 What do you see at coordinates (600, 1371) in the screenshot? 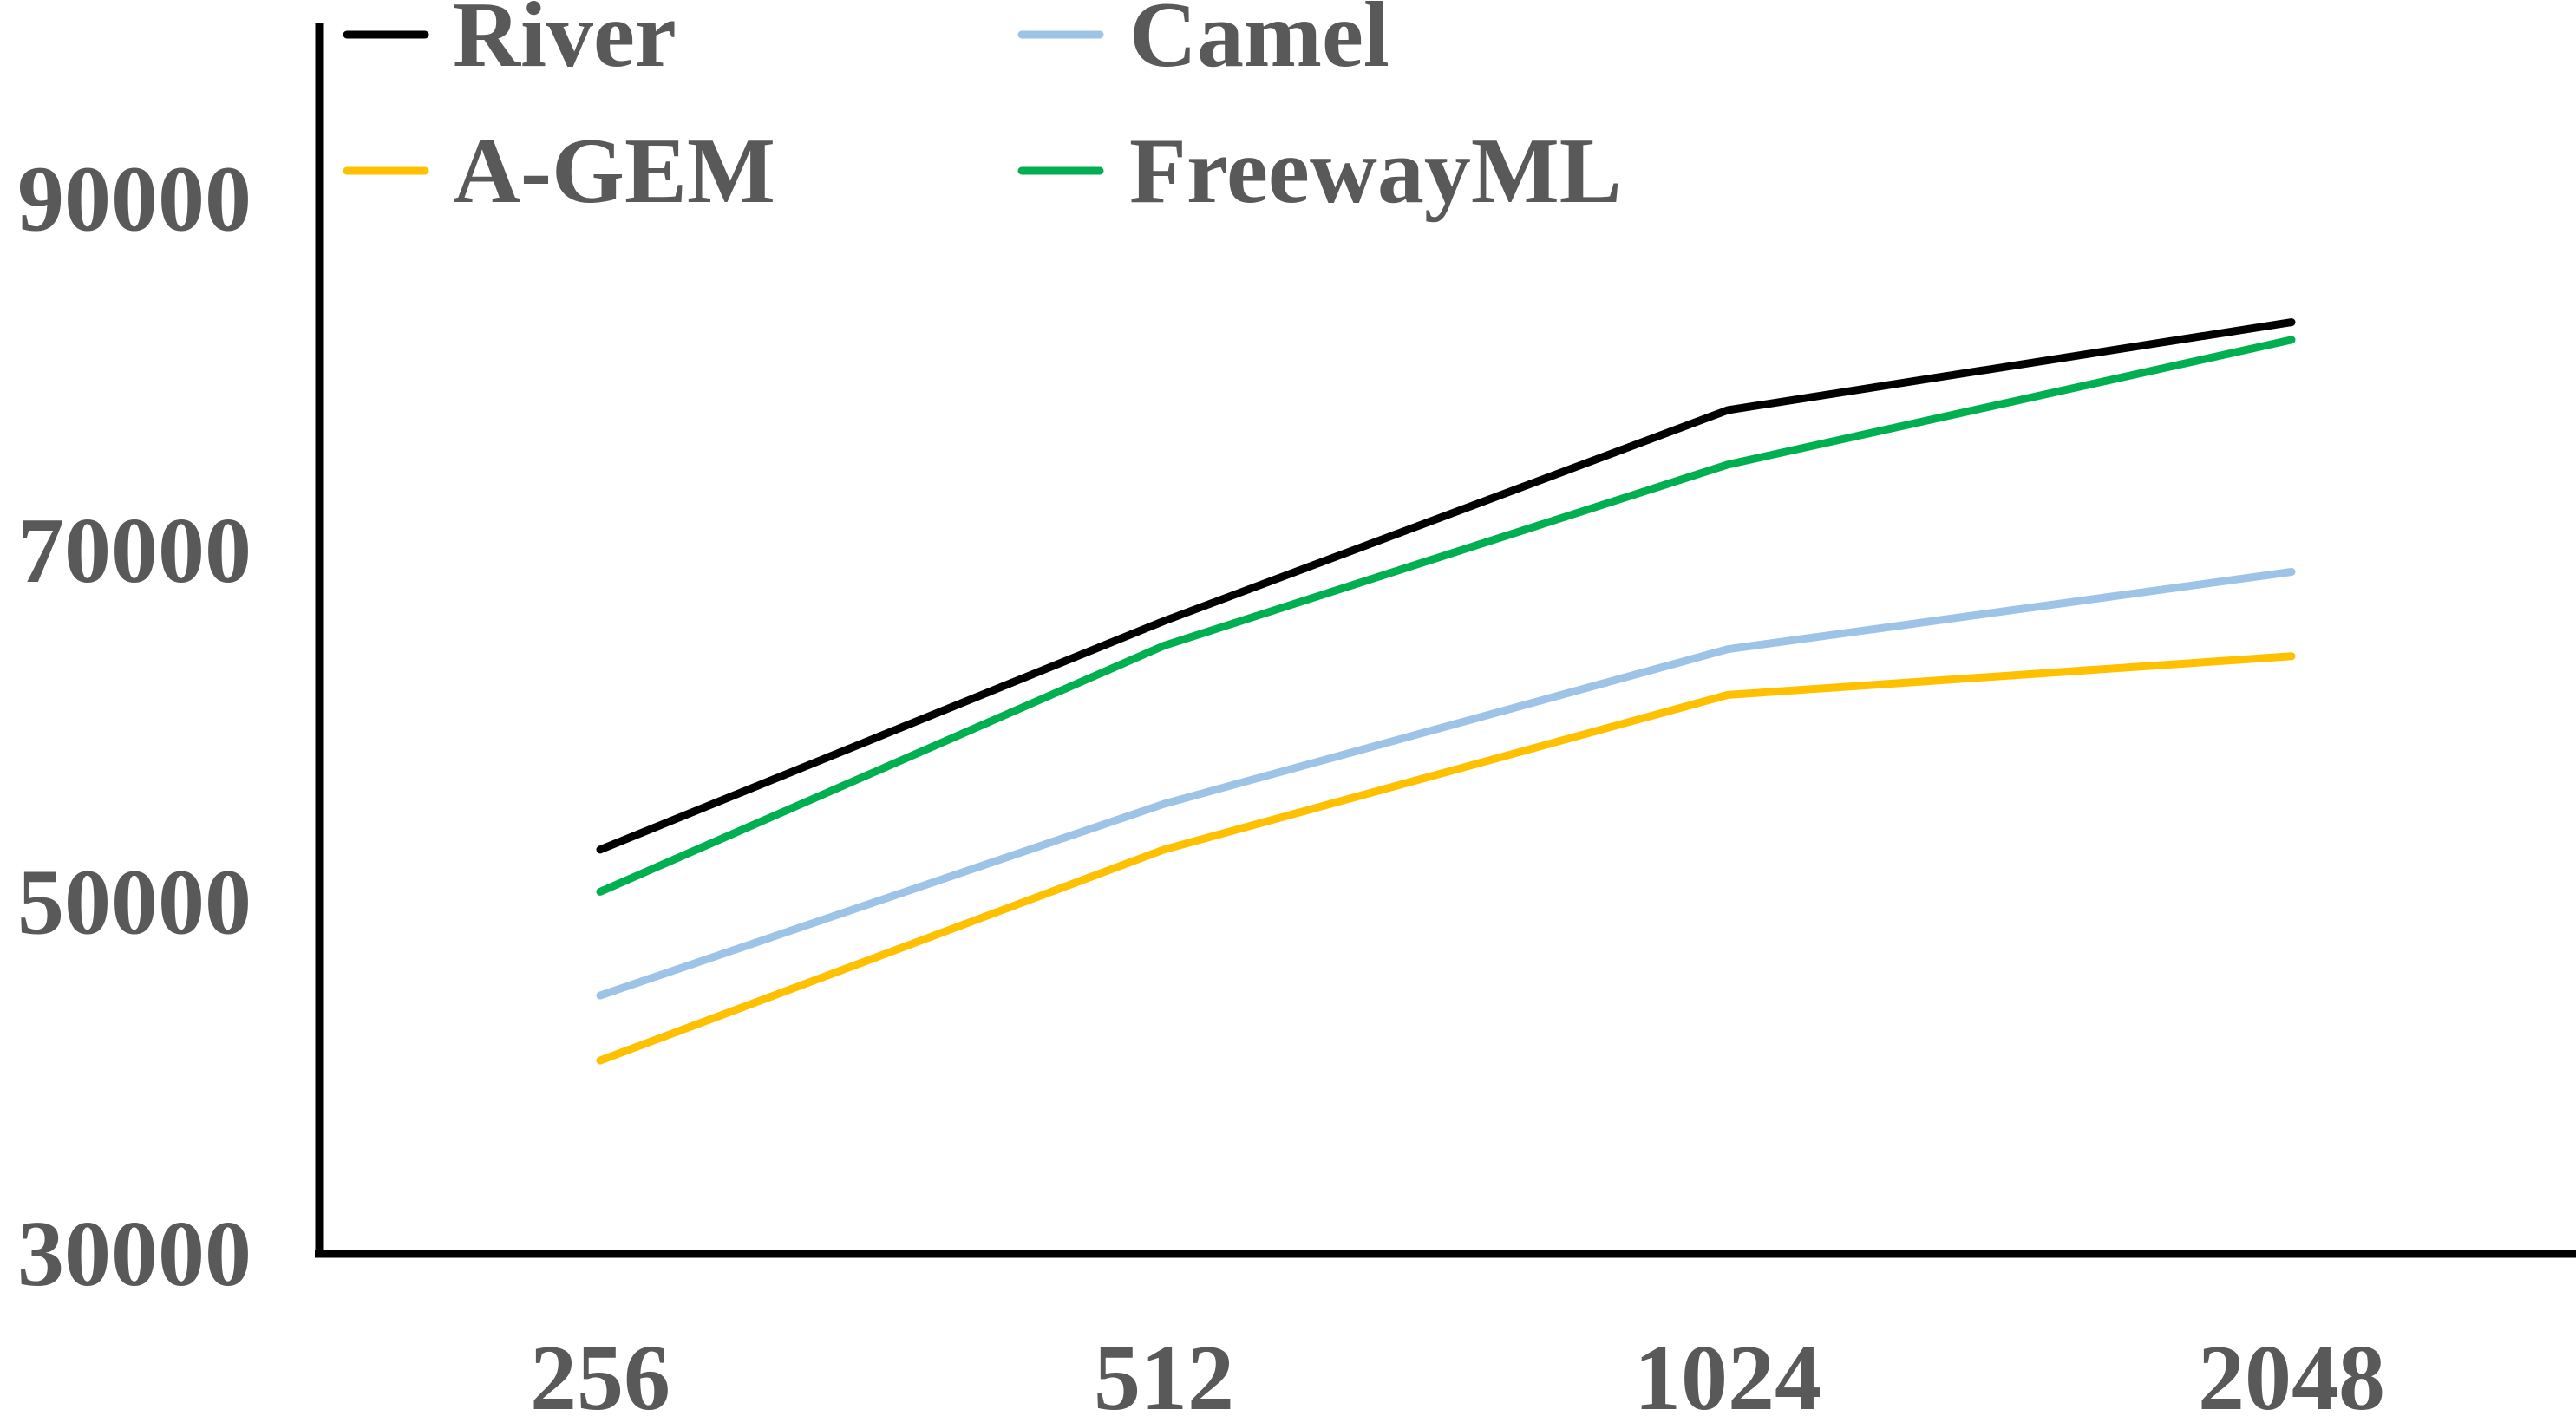
I see `x-tick-label: 256` at bounding box center [600, 1371].